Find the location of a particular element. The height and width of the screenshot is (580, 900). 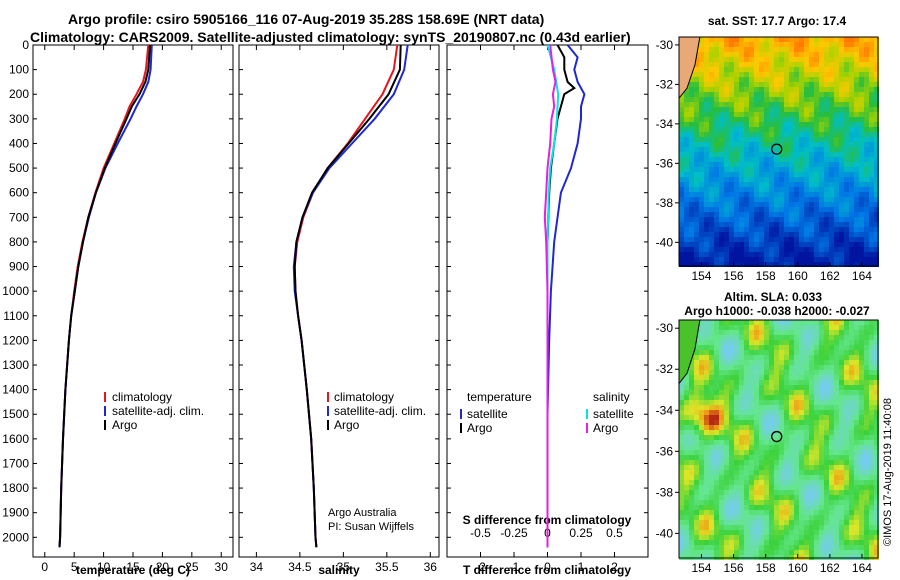

x-tick-label: 10 is located at coordinates (104, 567).